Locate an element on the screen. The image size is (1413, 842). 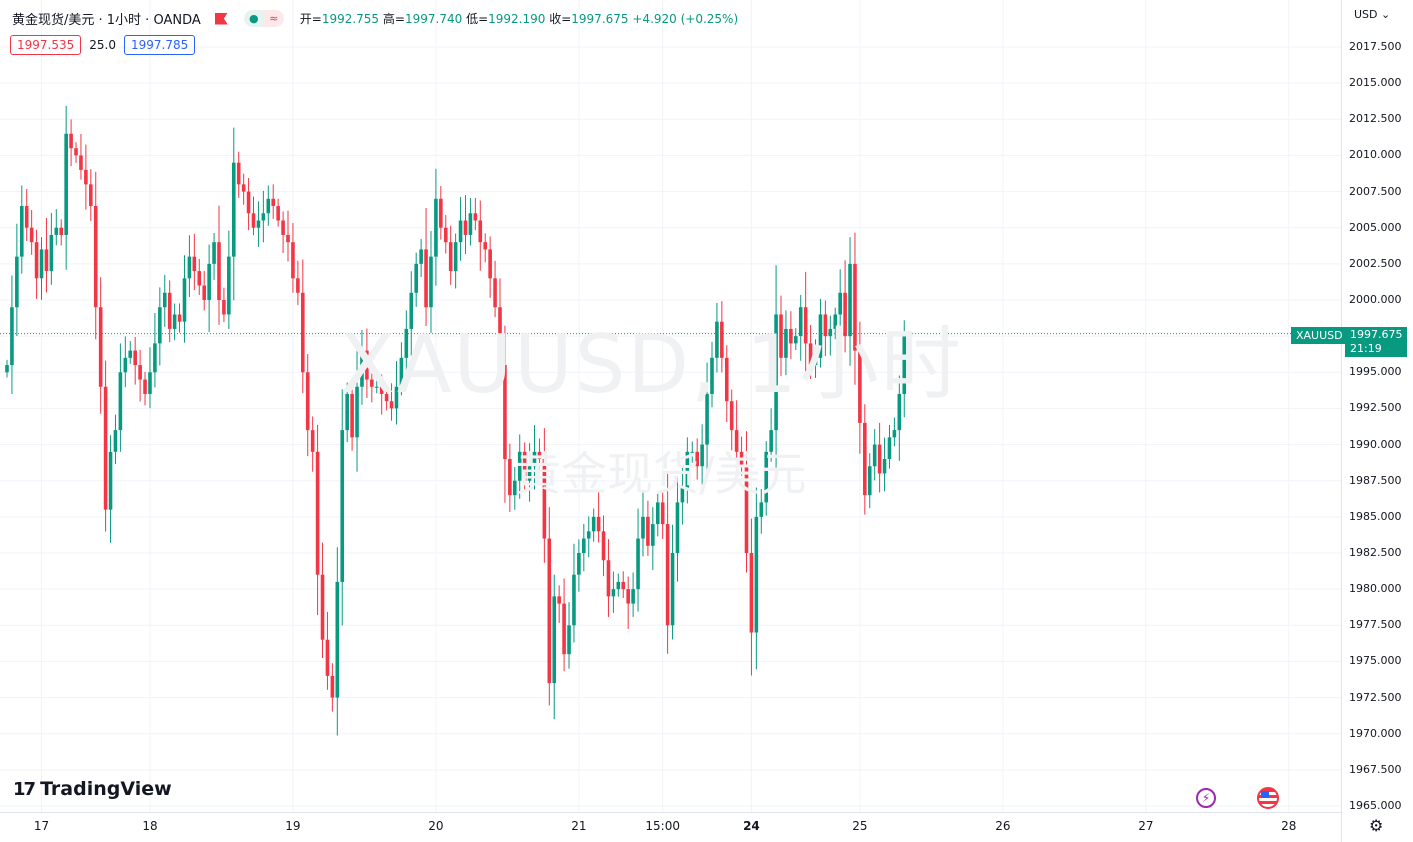
time-tick-label: 19 is located at coordinates (293, 826).